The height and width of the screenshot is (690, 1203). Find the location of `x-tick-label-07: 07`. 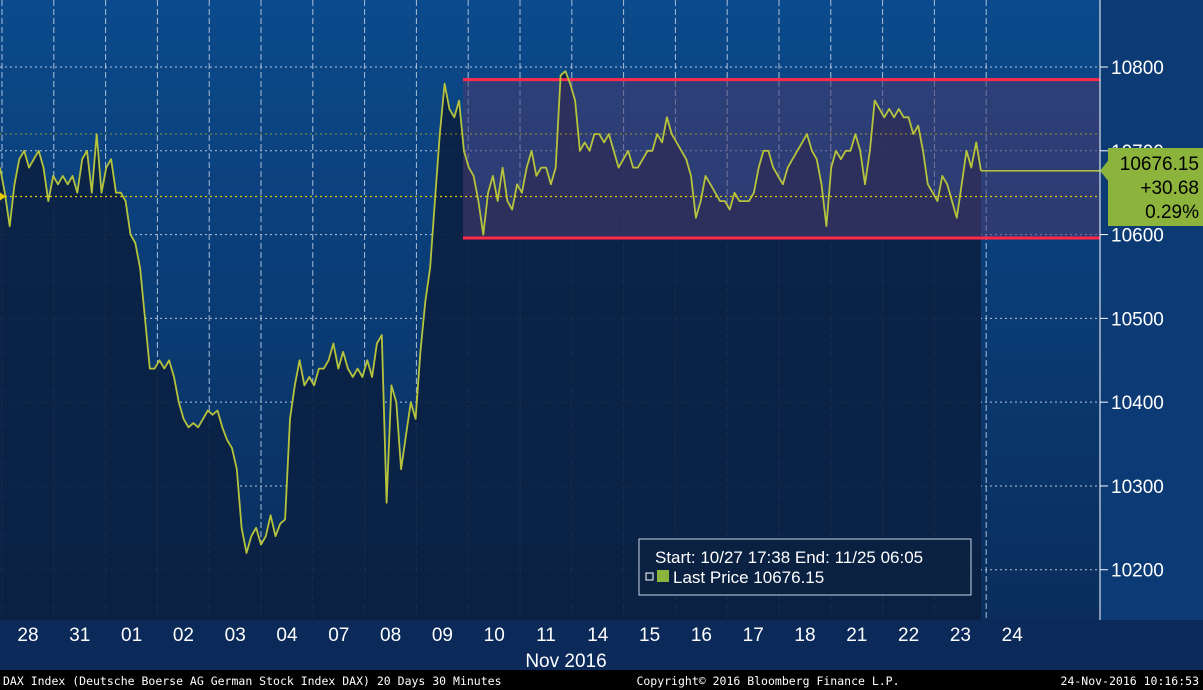

x-tick-label-07: 07 is located at coordinates (338, 635).